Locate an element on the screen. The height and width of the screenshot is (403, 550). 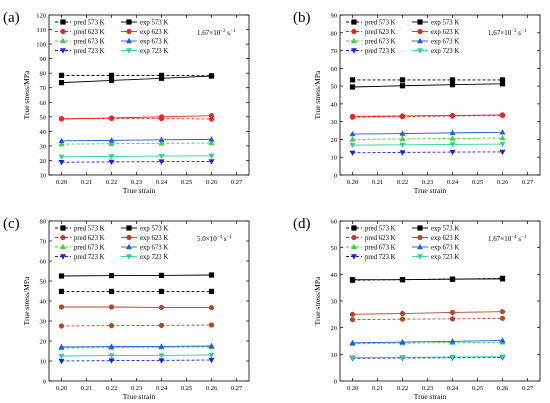
x-tick-label: 0.21 is located at coordinates (377, 182).